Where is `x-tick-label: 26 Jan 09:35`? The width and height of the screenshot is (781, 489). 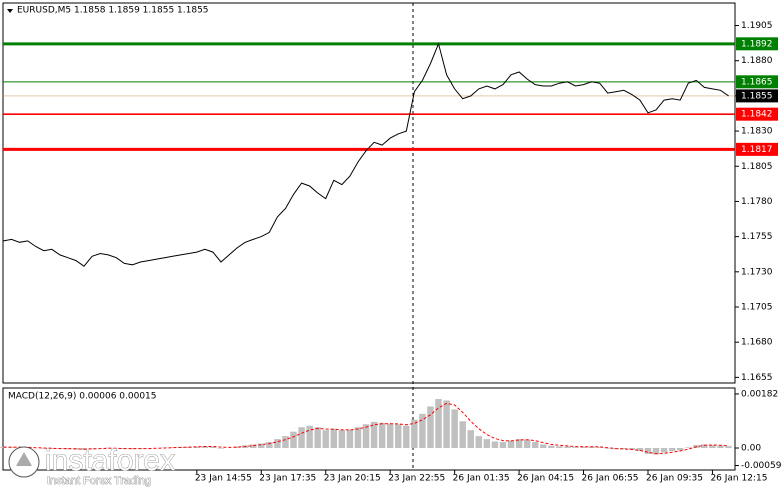 x-tick-label: 26 Jan 09:35 is located at coordinates (674, 479).